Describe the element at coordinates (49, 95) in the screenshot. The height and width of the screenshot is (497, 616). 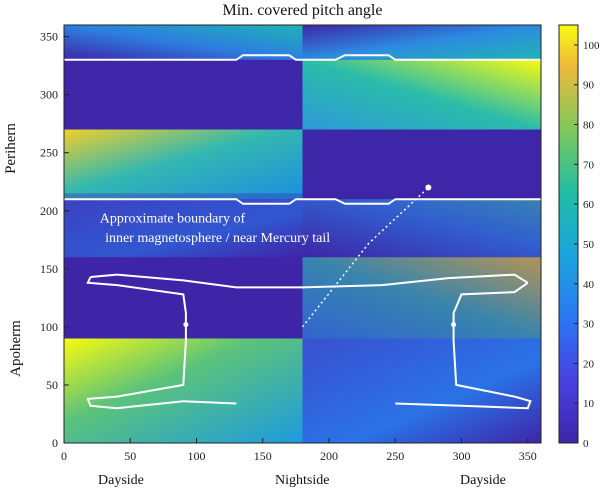
I see `y-tick-label: 300` at that location.